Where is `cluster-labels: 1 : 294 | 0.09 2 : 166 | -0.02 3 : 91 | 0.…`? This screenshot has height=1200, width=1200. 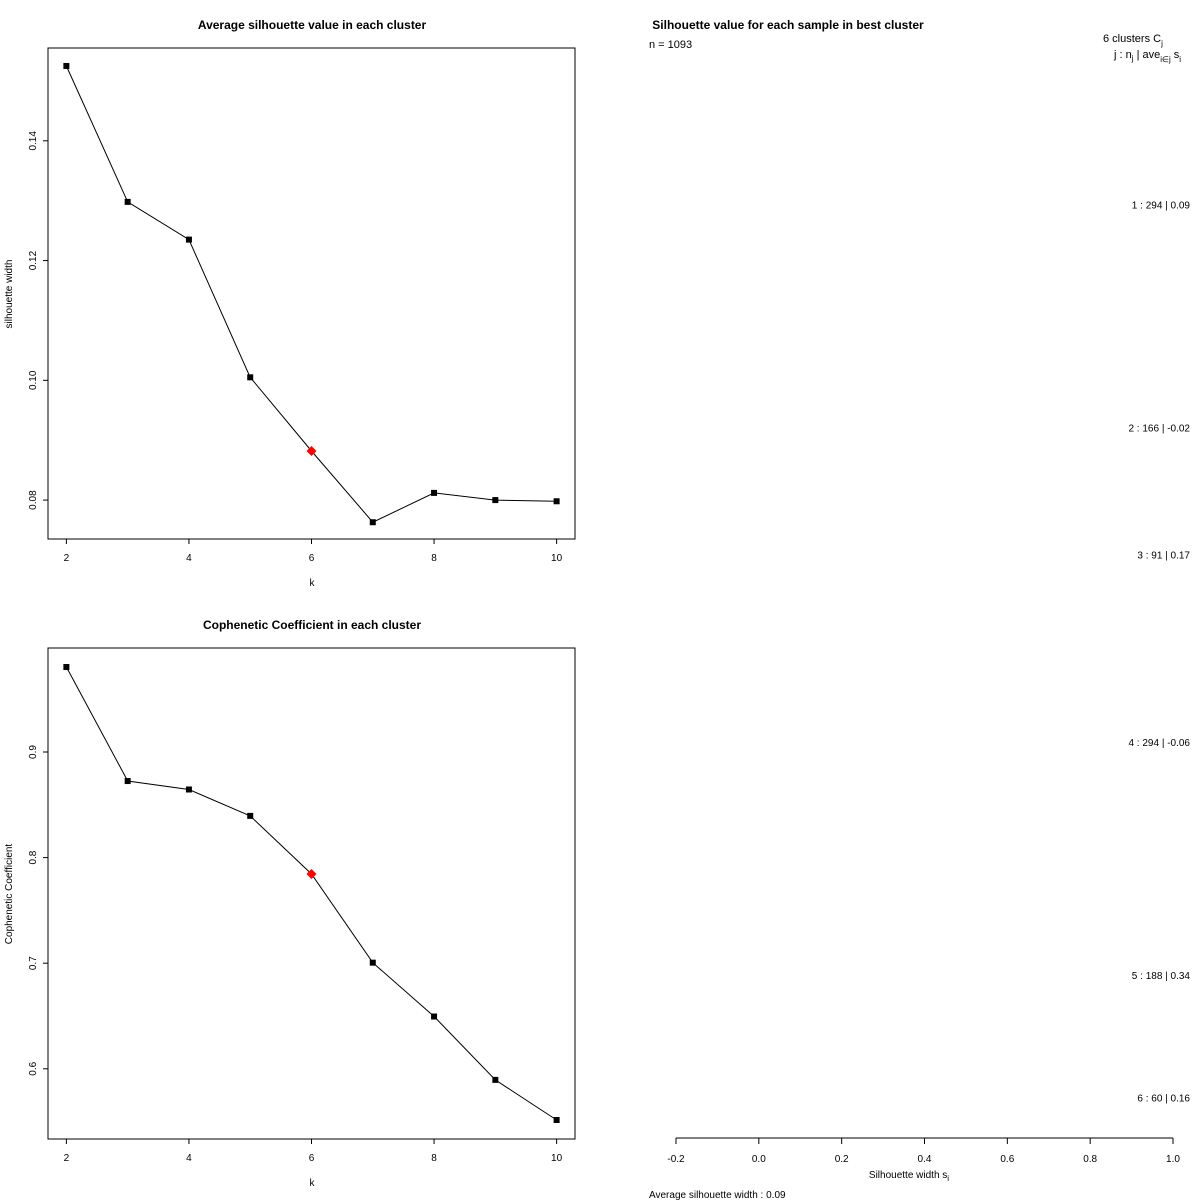
cluster-labels: 1 : 294 | 0.09 2 : 166 | -0.02 3 : 91 | 0.… is located at coordinates (1159, 653).